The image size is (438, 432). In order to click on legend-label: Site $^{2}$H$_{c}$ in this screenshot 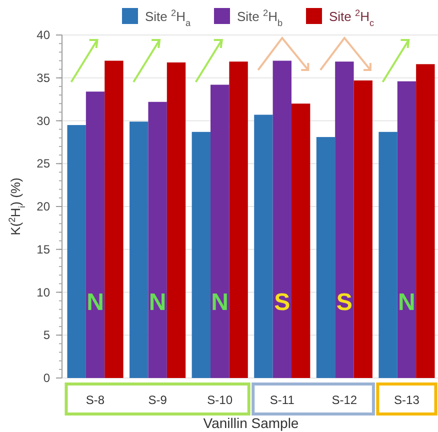, I will do `click(351, 18)`.